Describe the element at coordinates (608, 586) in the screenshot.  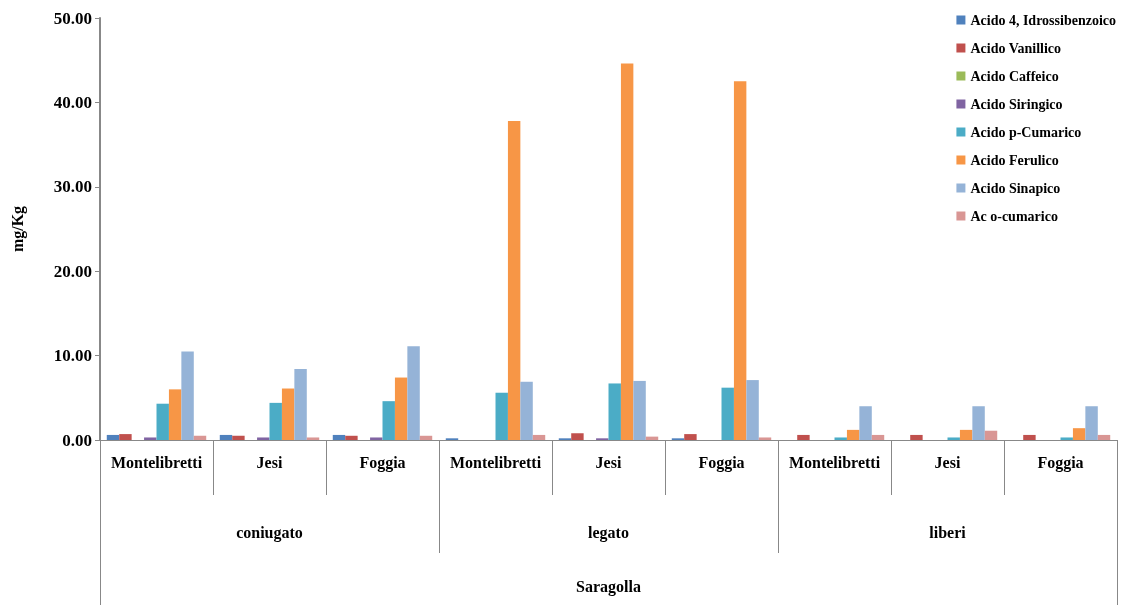
I see `text: Saragolla` at that location.